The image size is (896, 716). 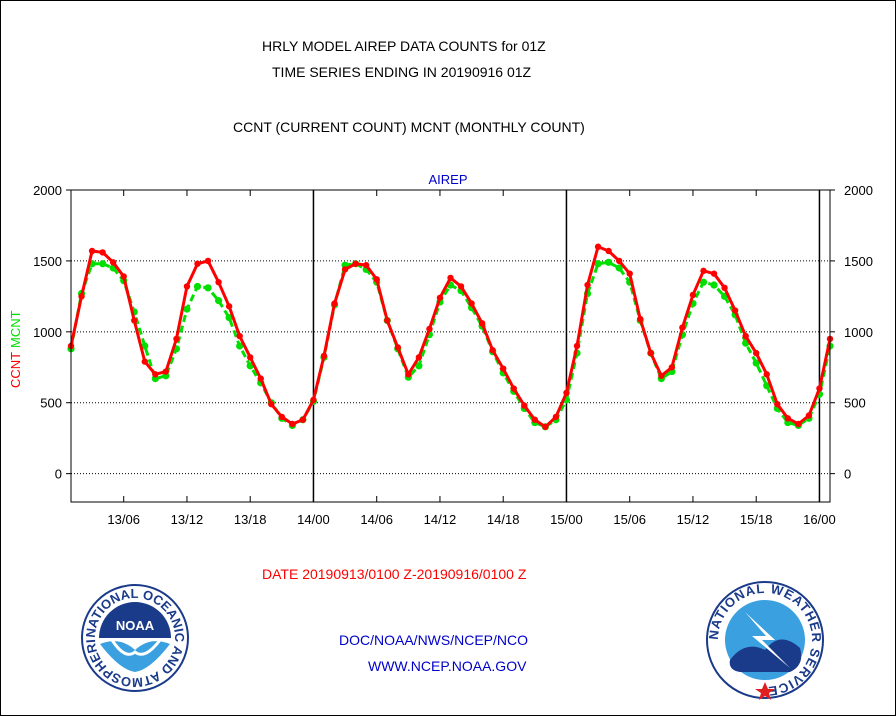 I want to click on x-tick-label: 14/18, so click(x=503, y=519).